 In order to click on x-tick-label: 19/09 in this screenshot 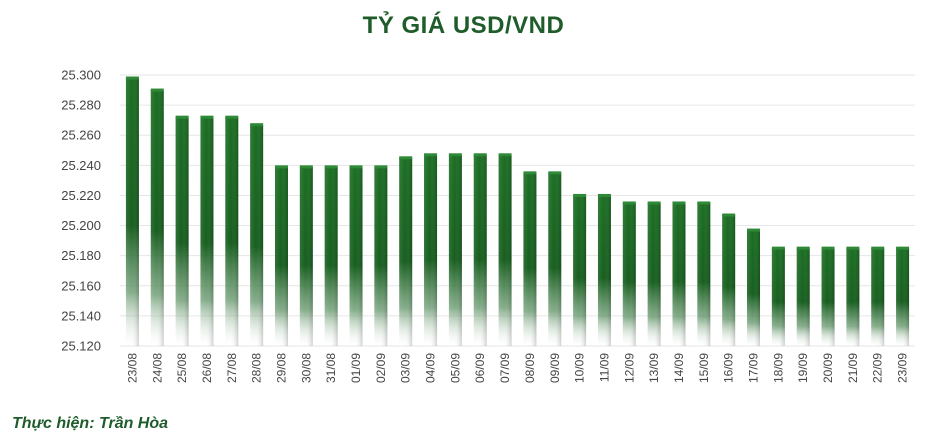, I will do `click(803, 368)`.